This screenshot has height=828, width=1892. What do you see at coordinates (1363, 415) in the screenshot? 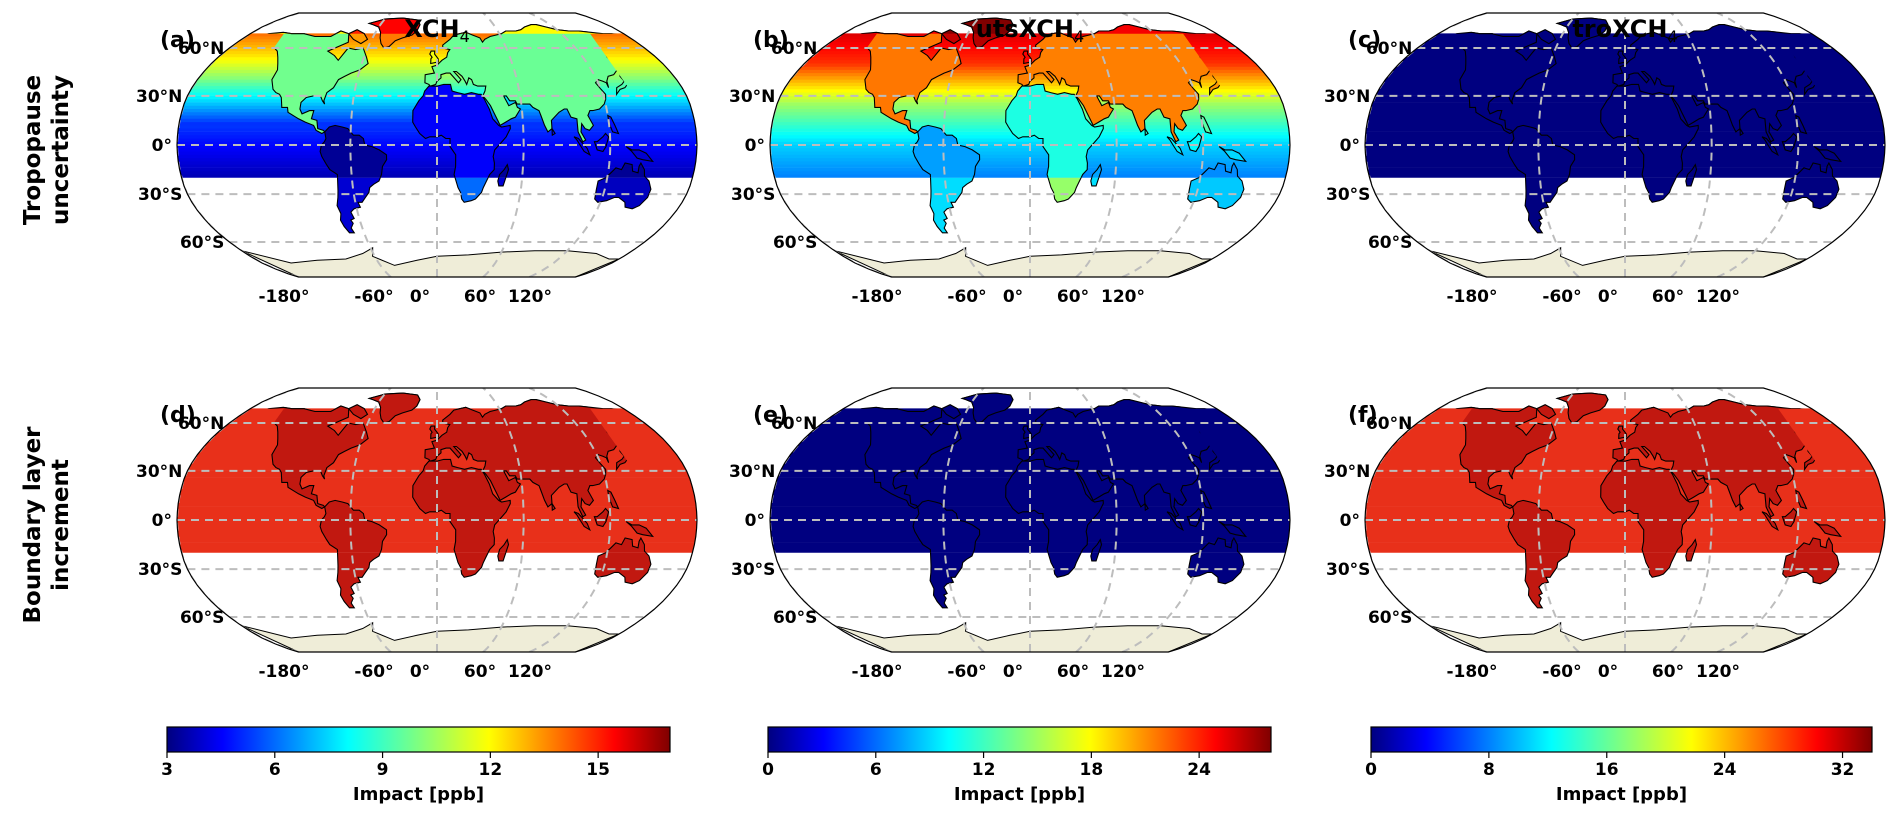
I see `panel-letter: (f)` at bounding box center [1363, 415].